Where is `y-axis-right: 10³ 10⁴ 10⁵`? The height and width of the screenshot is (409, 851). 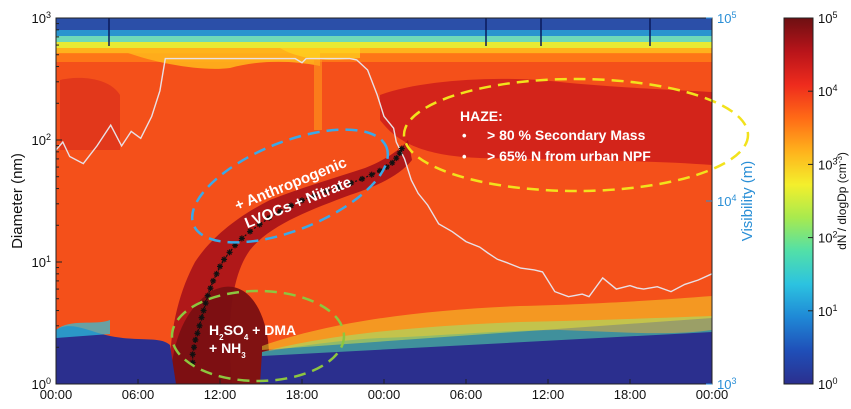
y-axis-right: 10³ 10⁴ 10⁵ is located at coordinates (721, 201).